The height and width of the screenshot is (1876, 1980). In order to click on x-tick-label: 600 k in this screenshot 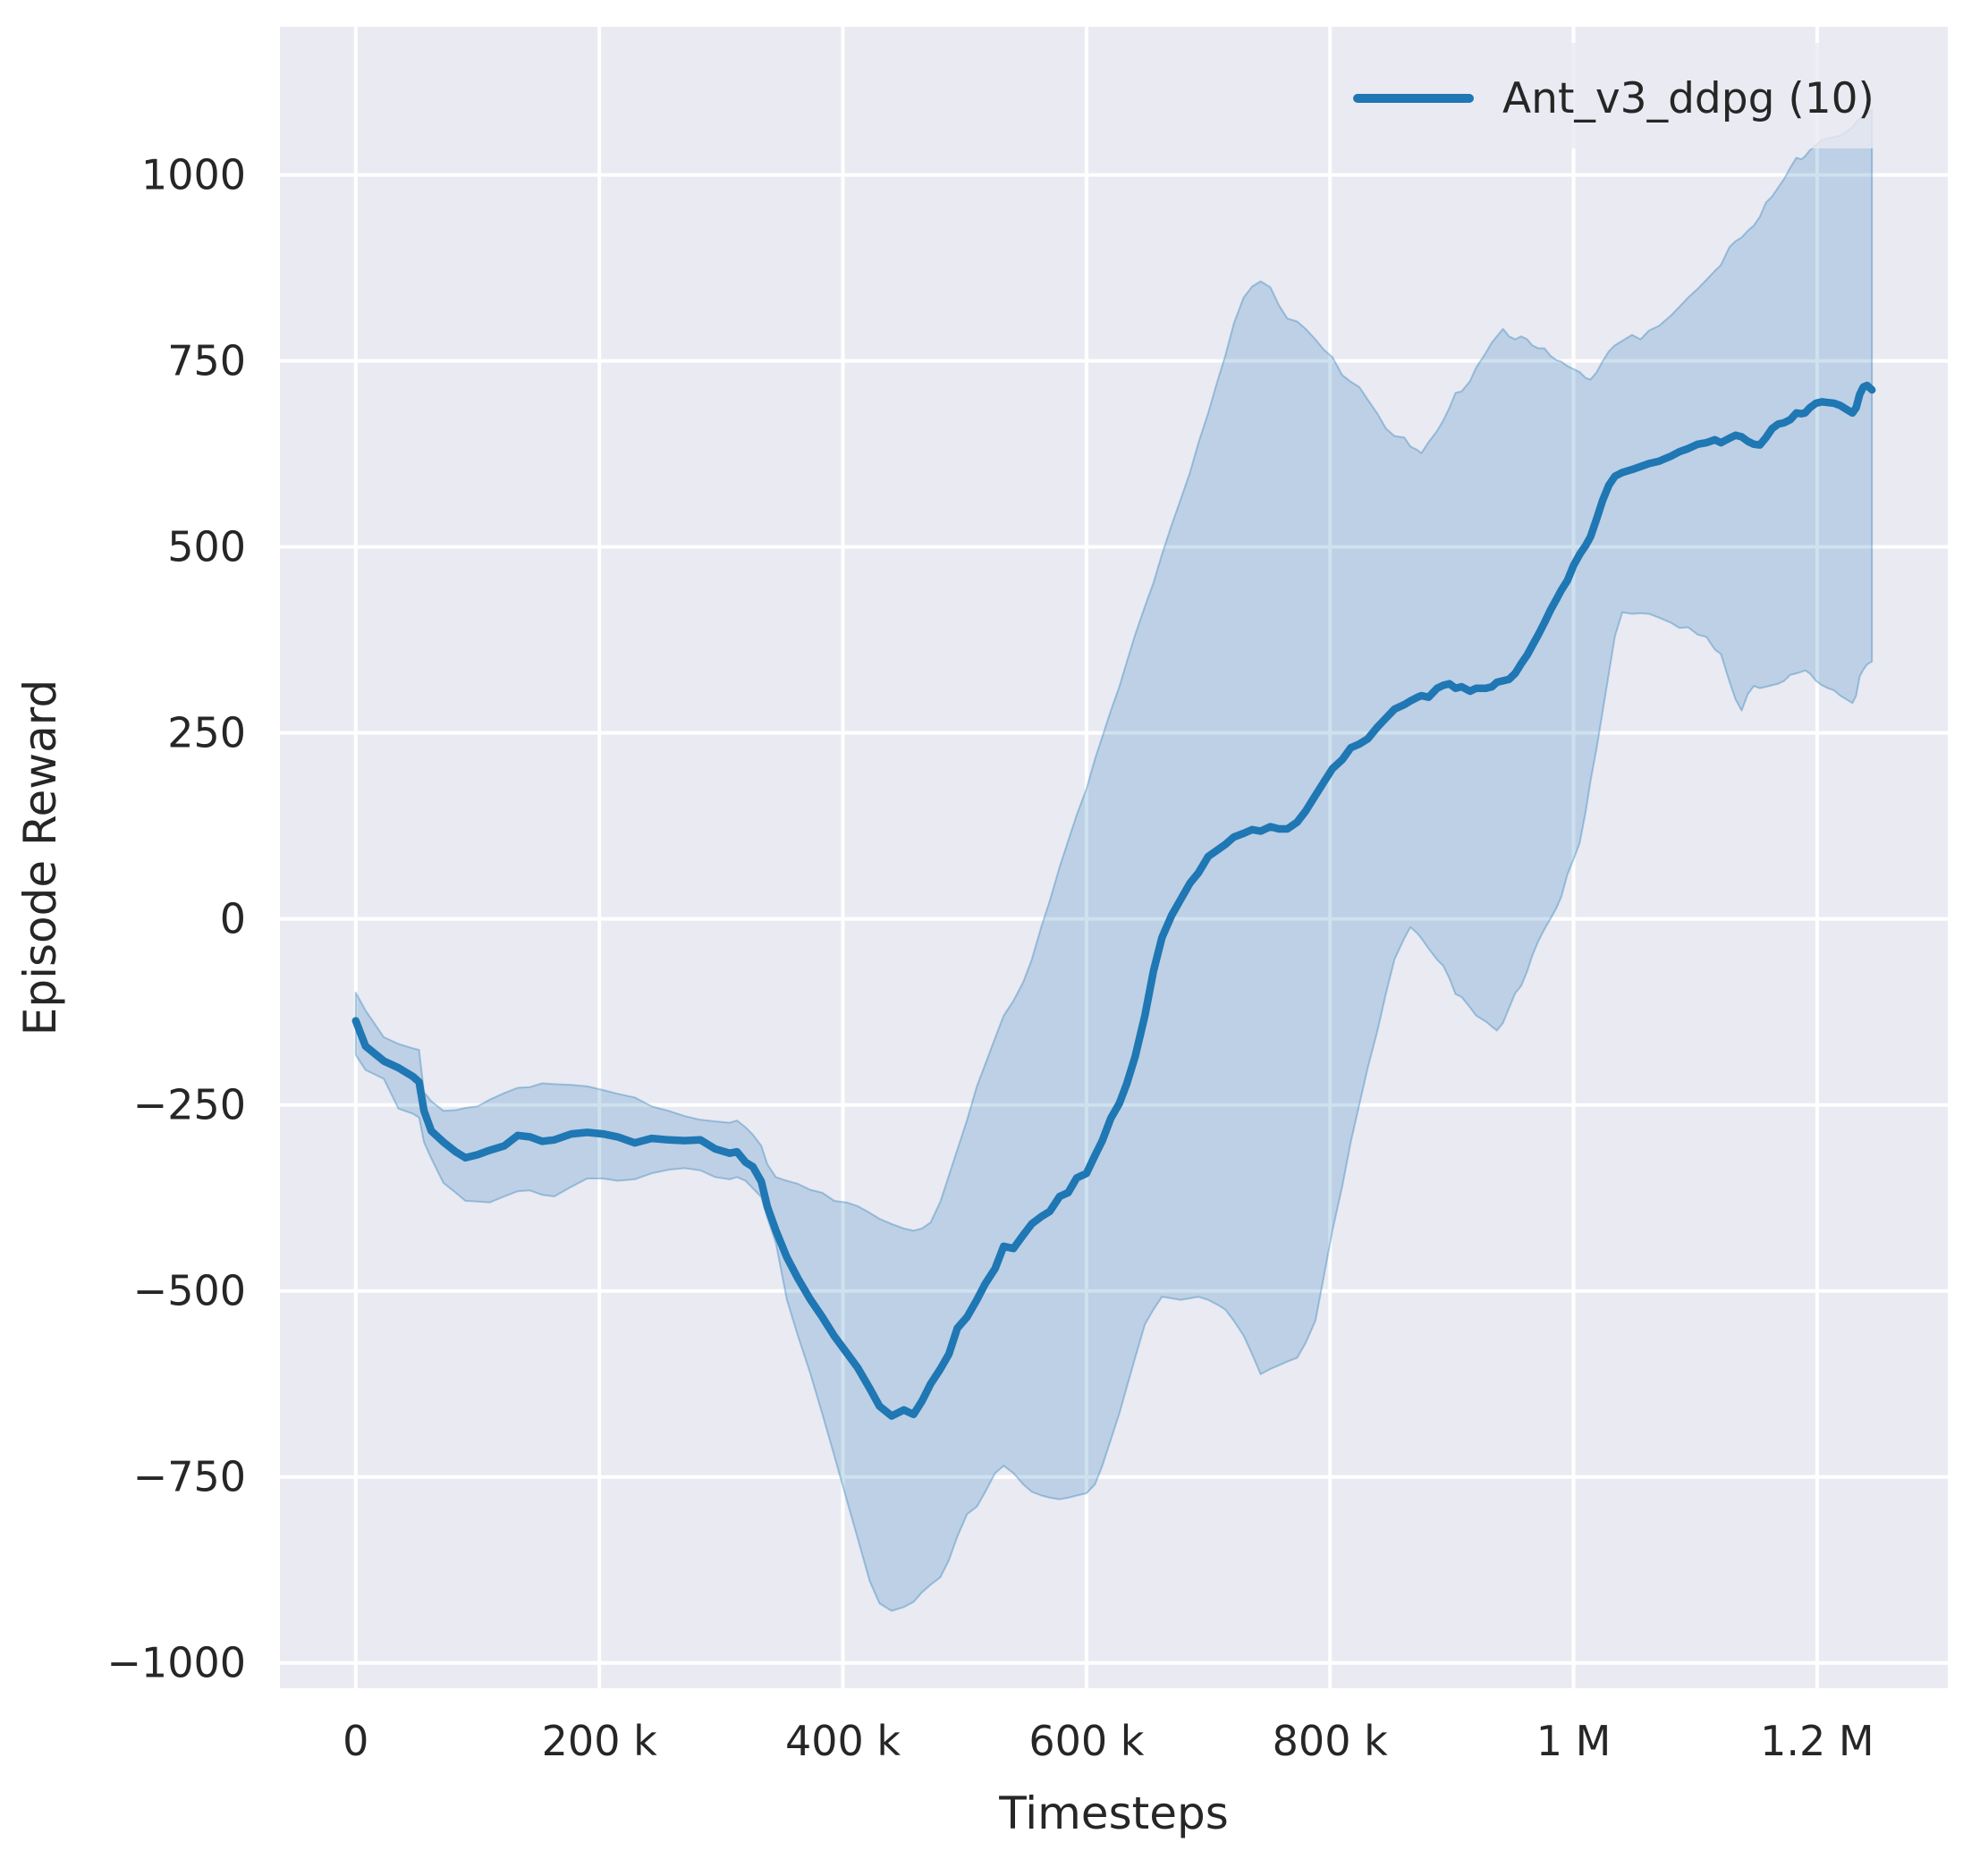, I will do `click(1086, 1741)`.